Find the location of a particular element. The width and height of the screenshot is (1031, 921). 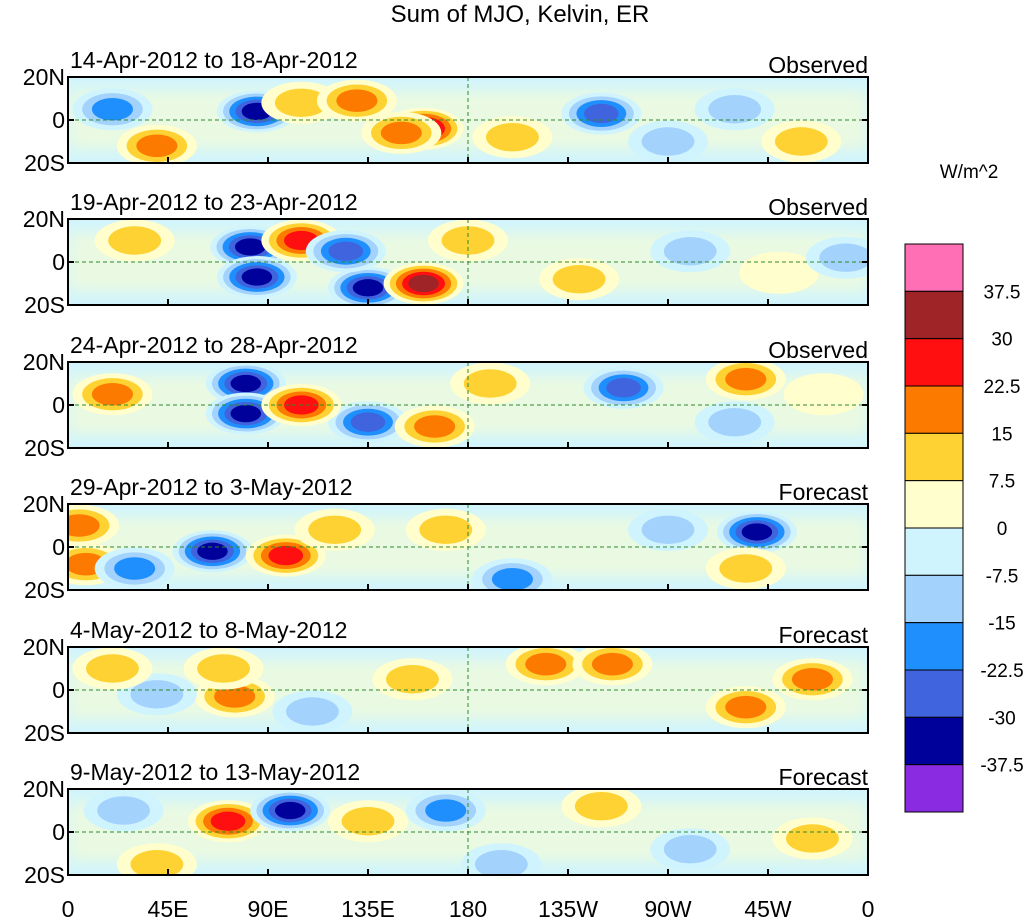

panel-5: 4-May-2012 to 8-May-2012 Forecast 20N 0 20S is located at coordinates (446, 681).